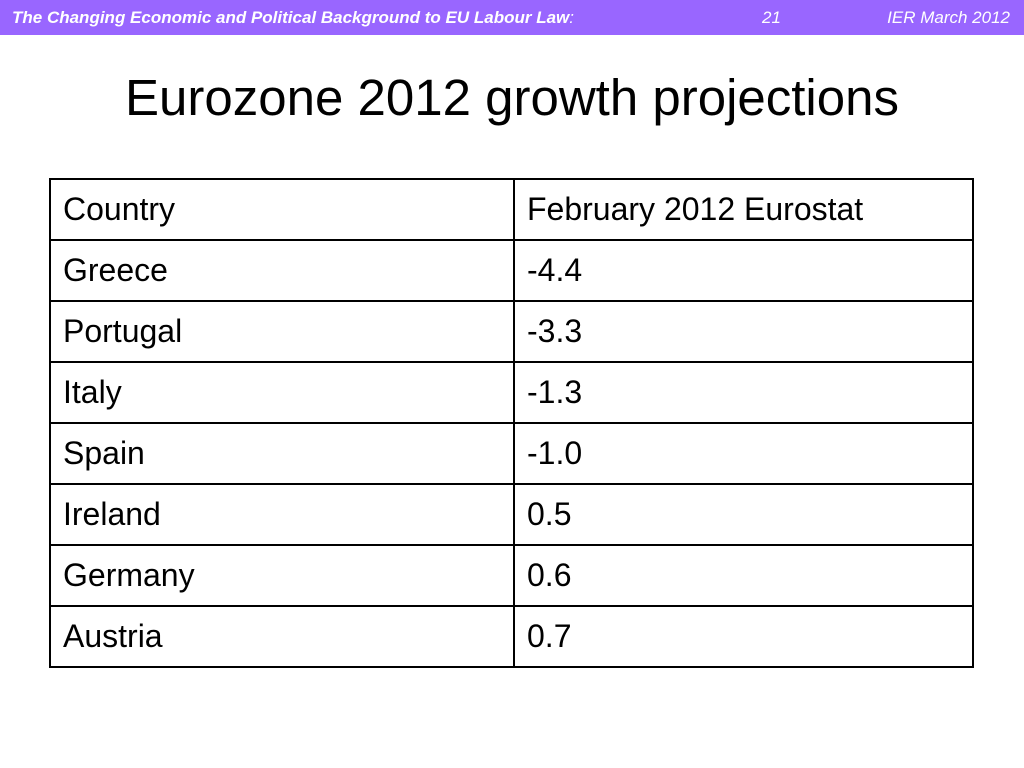 The height and width of the screenshot is (768, 1024). What do you see at coordinates (771, 17) in the screenshot?
I see `page-number: 21` at bounding box center [771, 17].